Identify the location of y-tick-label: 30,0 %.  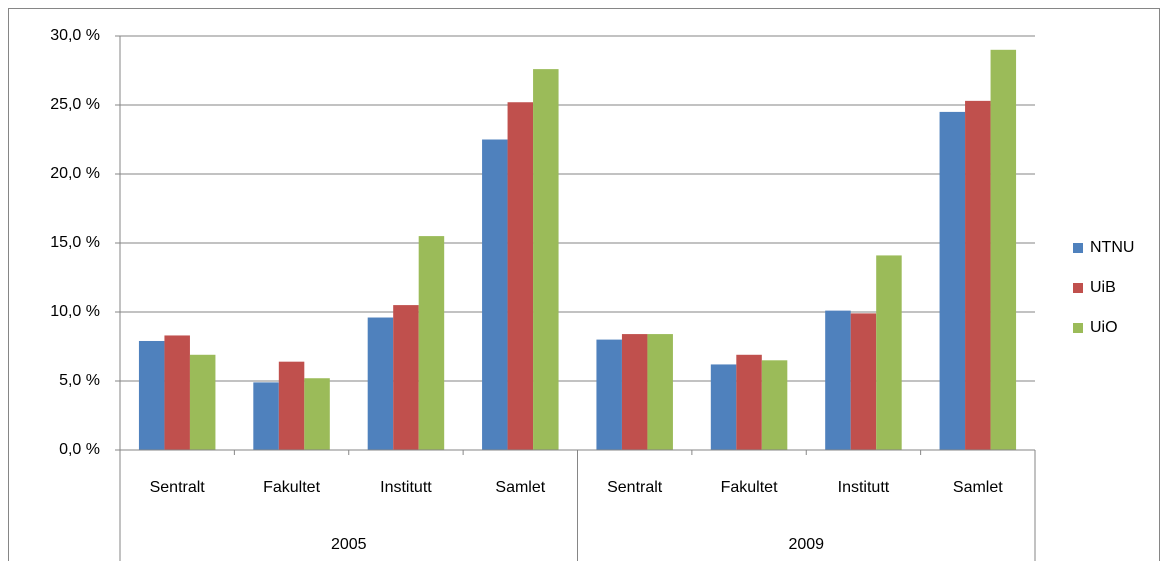
(75, 35).